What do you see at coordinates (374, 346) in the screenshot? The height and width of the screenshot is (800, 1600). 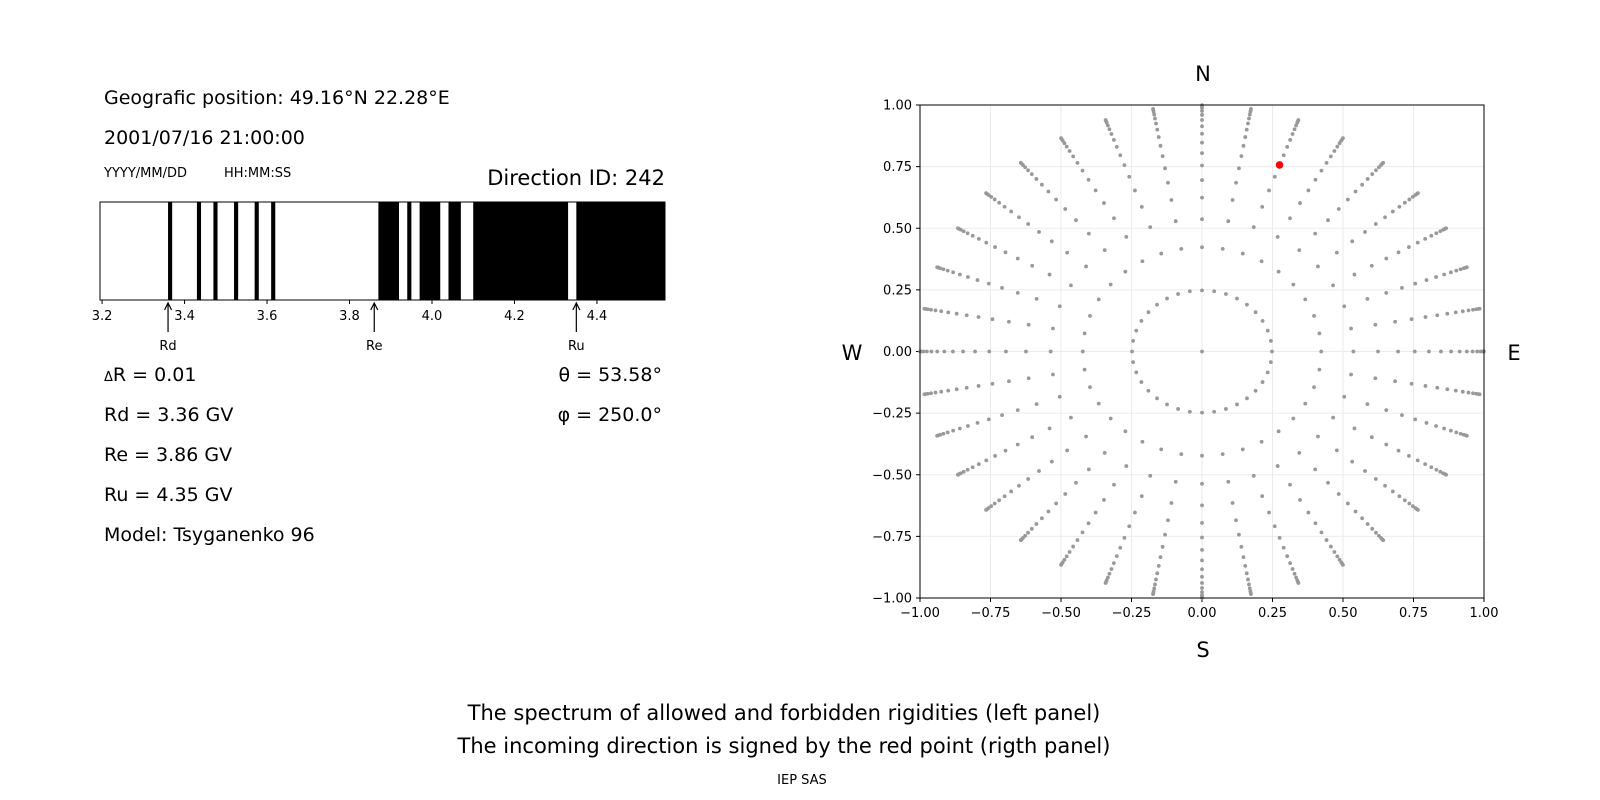 I see `marker-label: Re` at bounding box center [374, 346].